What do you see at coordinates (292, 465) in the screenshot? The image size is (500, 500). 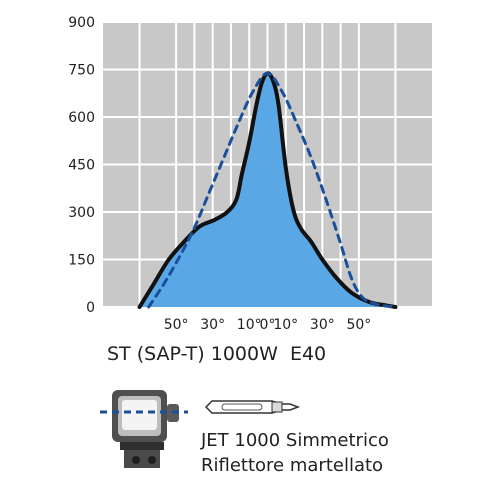 I see `reflector-type-label: Riflettore martellato` at bounding box center [292, 465].